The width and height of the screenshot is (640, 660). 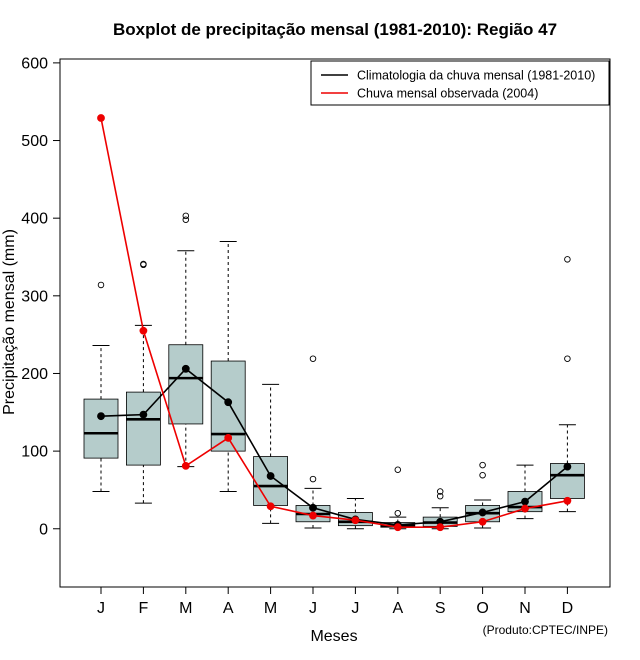 What do you see at coordinates (9, 322) in the screenshot?
I see `y-axis-title: Precipitação mensal (mm)` at bounding box center [9, 322].